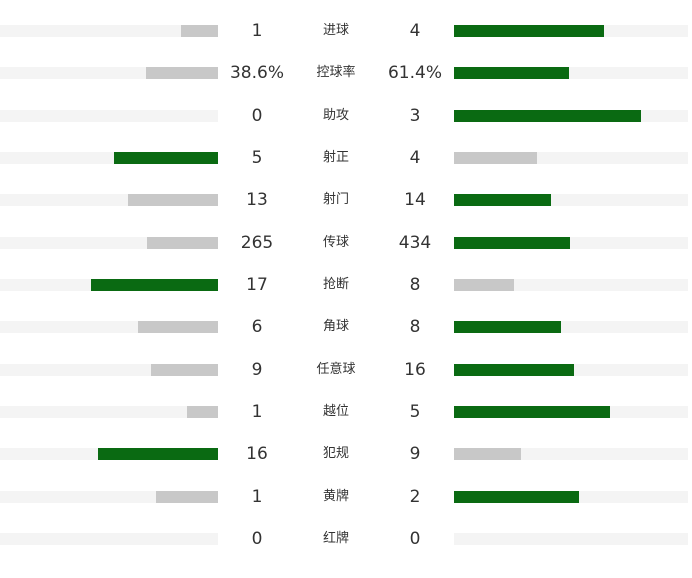 The width and height of the screenshot is (692, 578). What do you see at coordinates (415, 115) in the screenshot?
I see `away-value: 3` at bounding box center [415, 115].